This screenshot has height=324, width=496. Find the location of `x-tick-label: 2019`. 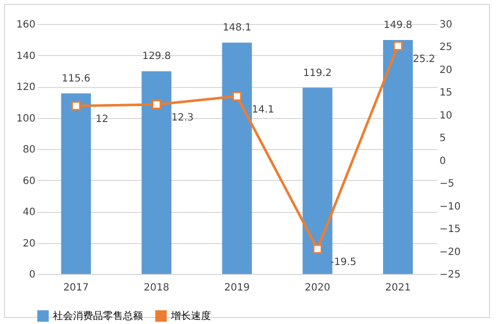

x-tick-label: 2019 is located at coordinates (237, 288).